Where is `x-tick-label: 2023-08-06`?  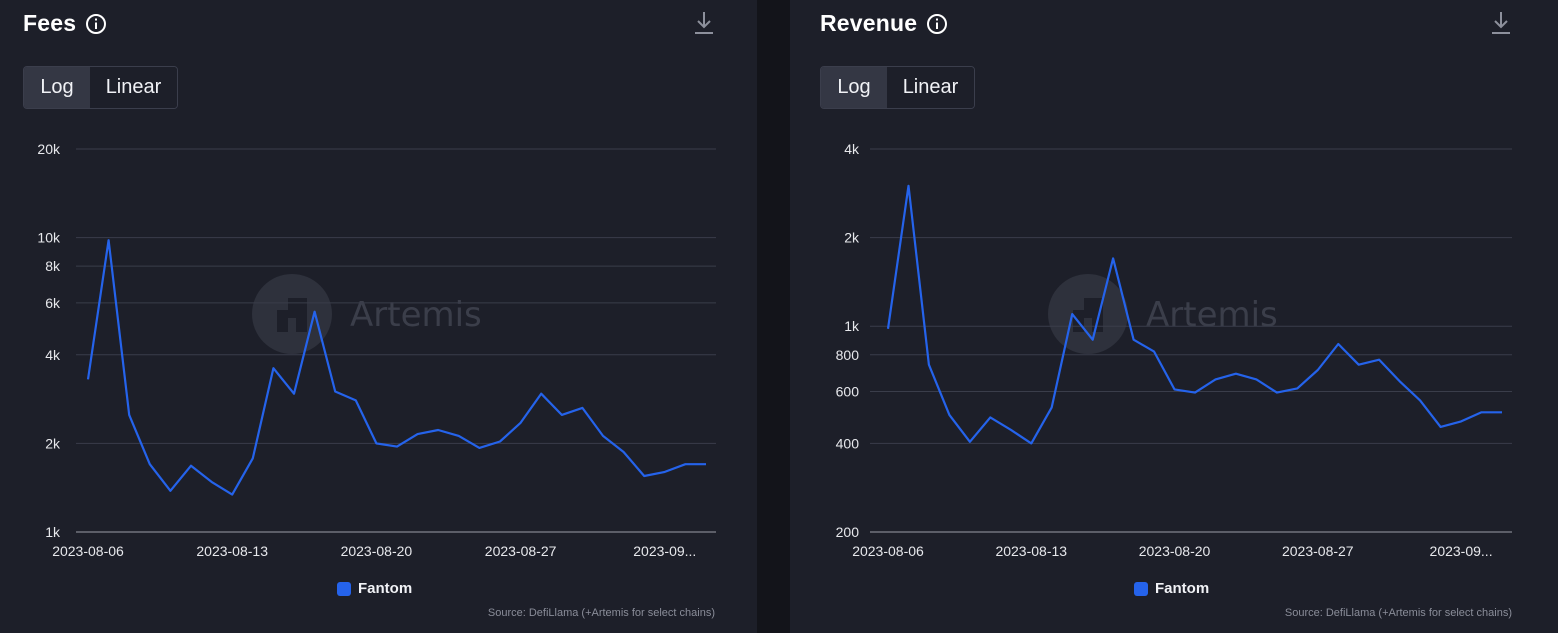
x-tick-label: 2023-08-06 is located at coordinates (888, 551).